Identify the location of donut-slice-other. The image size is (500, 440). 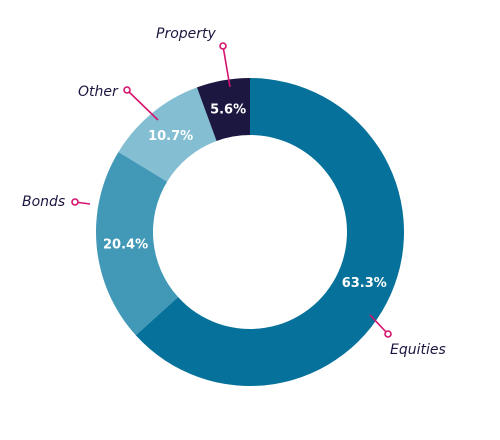
(167, 134).